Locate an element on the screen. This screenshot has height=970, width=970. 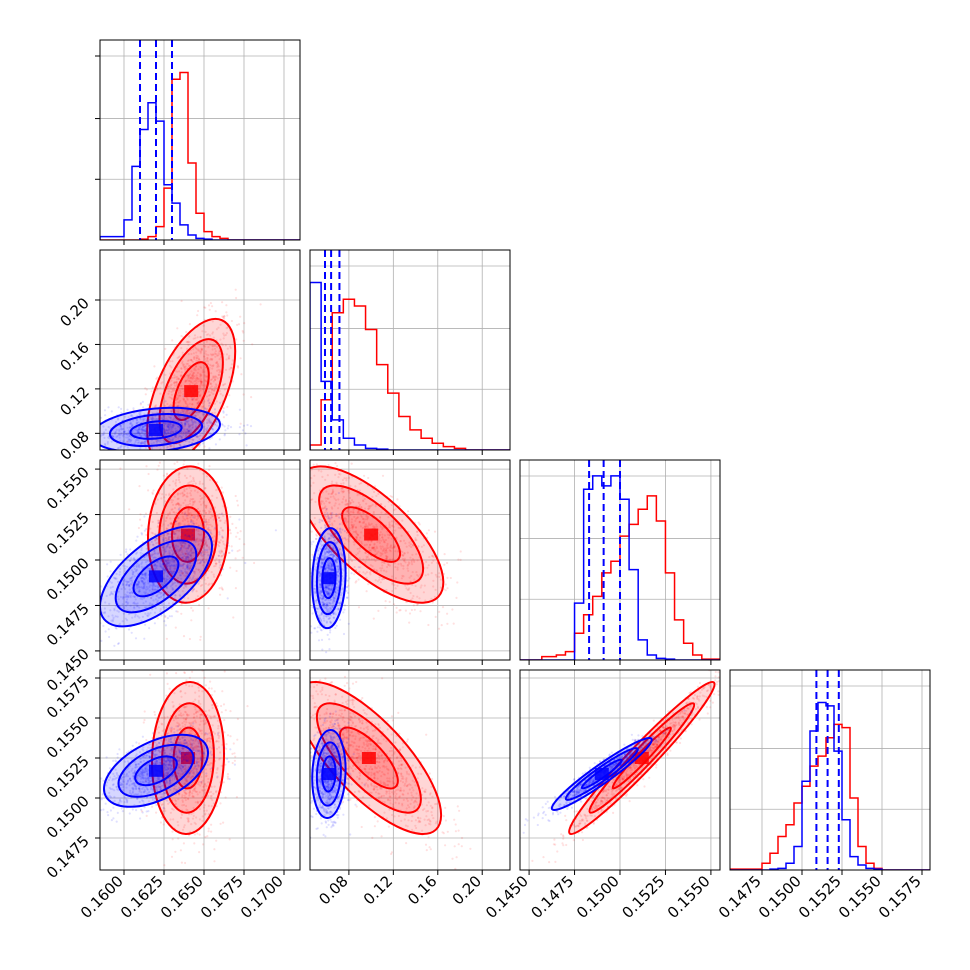
grid-vertical is located at coordinates (204, 350).